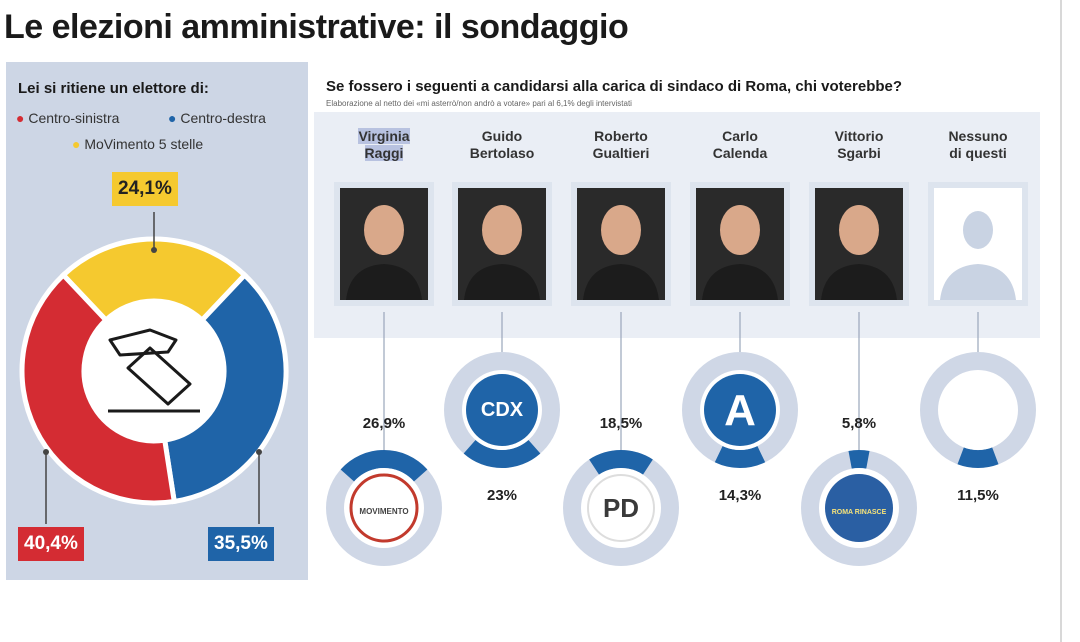  I want to click on label-centro-destra: 35,5%, so click(241, 544).